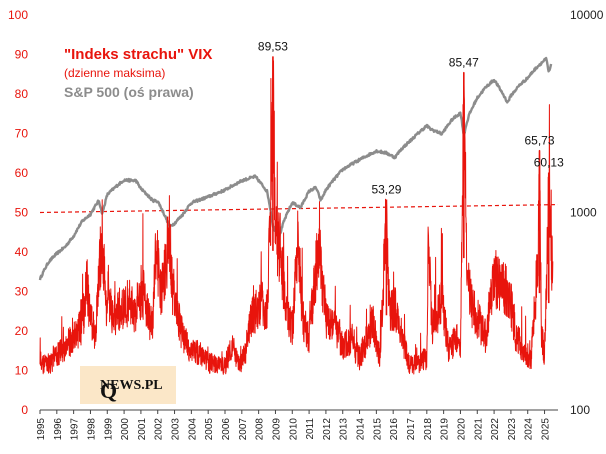 This screenshot has width=606, height=454. I want to click on x-tick-label: 2022, so click(495, 429).